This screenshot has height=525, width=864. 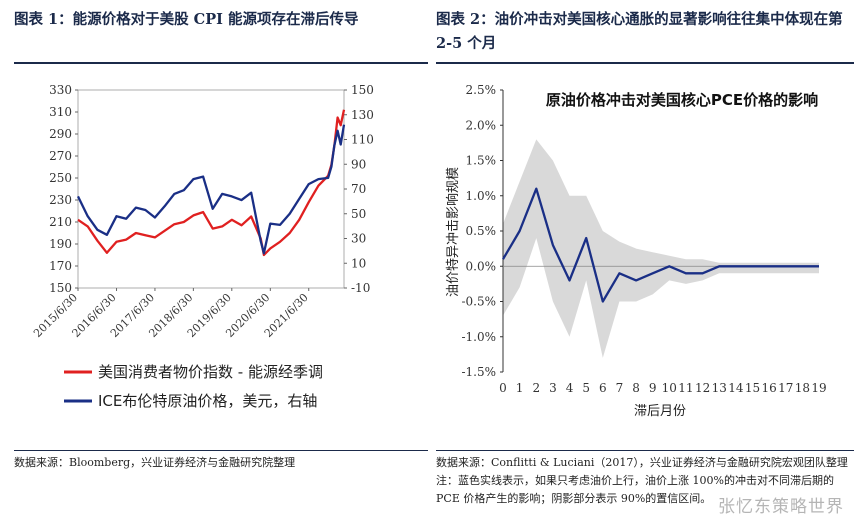 What do you see at coordinates (478, 337) in the screenshot?
I see `right-y-tick-label-7: -1.0%` at bounding box center [478, 337].